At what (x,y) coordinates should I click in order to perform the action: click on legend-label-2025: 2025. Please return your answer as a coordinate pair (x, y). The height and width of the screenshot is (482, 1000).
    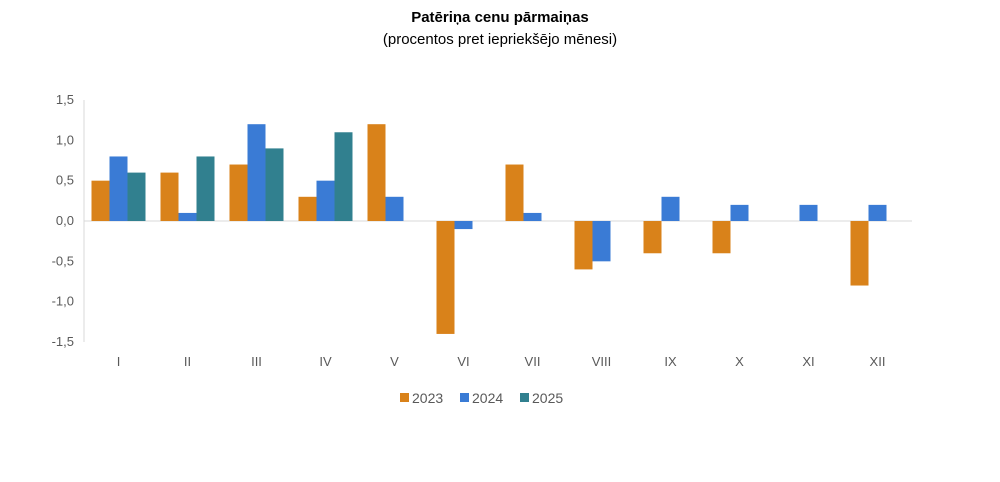
    Looking at the image, I should click on (547, 398).